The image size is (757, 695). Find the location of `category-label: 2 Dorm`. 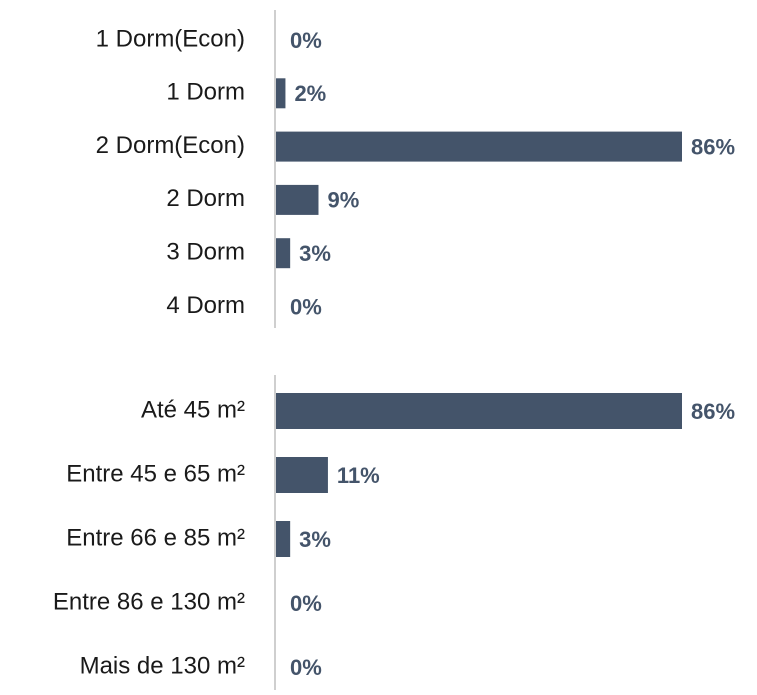

category-label: 2 Dorm is located at coordinates (205, 198).